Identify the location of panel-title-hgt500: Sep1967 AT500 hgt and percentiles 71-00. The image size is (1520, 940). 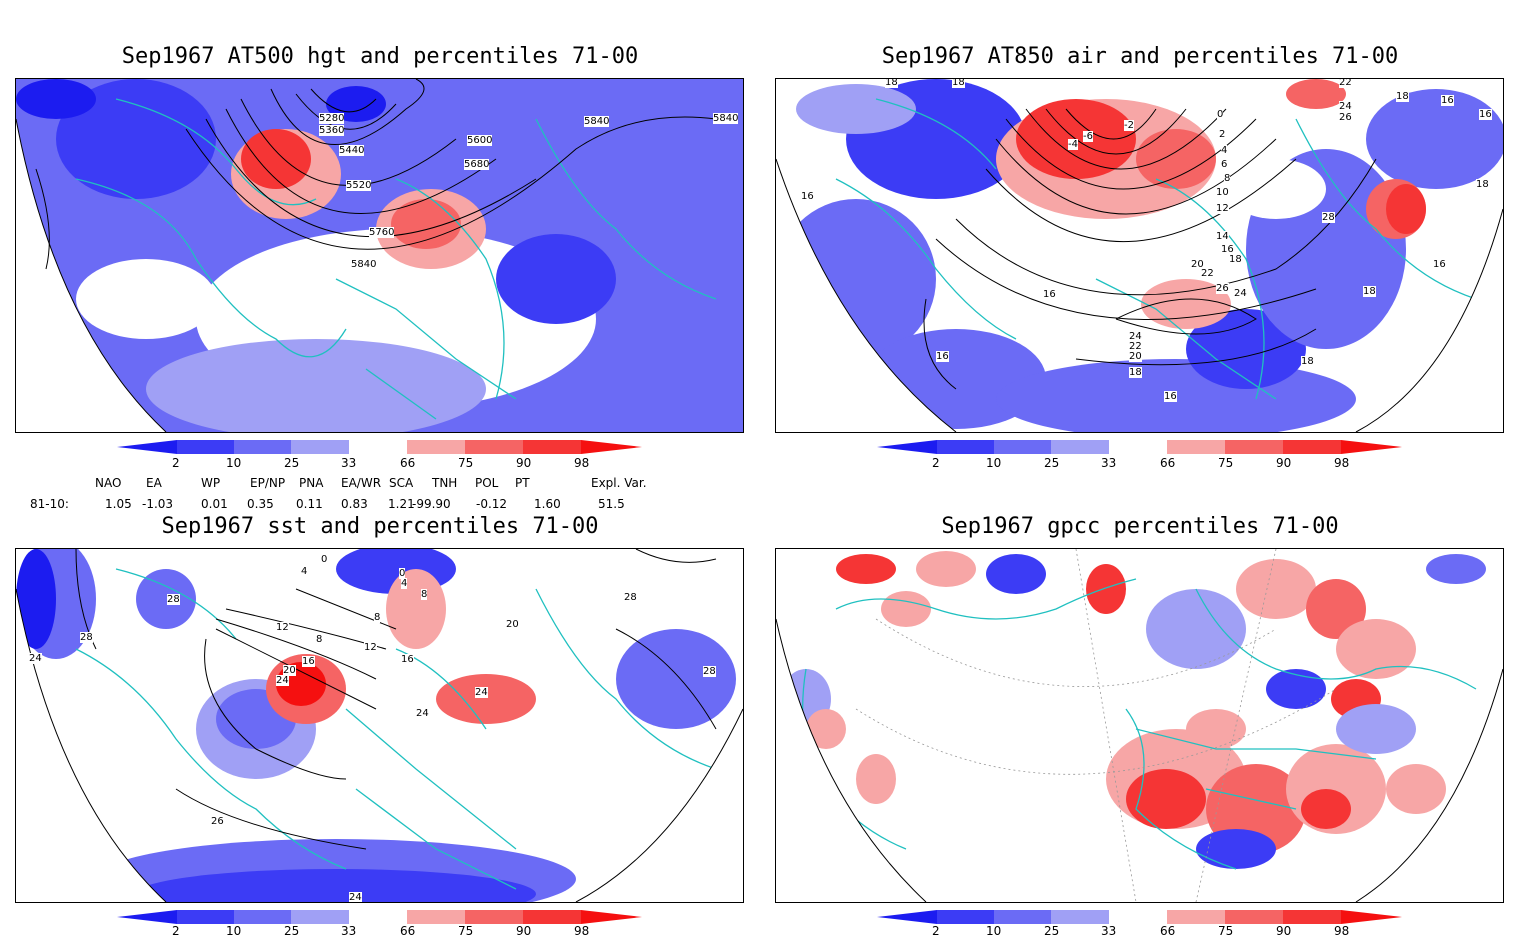
(380, 56).